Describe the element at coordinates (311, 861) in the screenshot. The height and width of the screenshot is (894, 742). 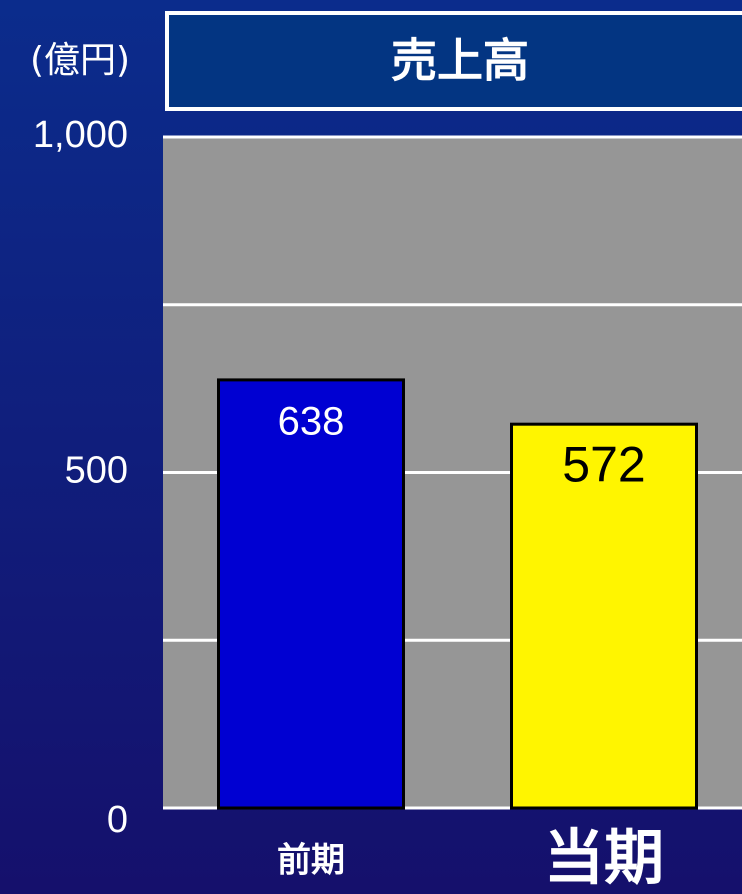
I see `x-tick-label: 前期` at that location.